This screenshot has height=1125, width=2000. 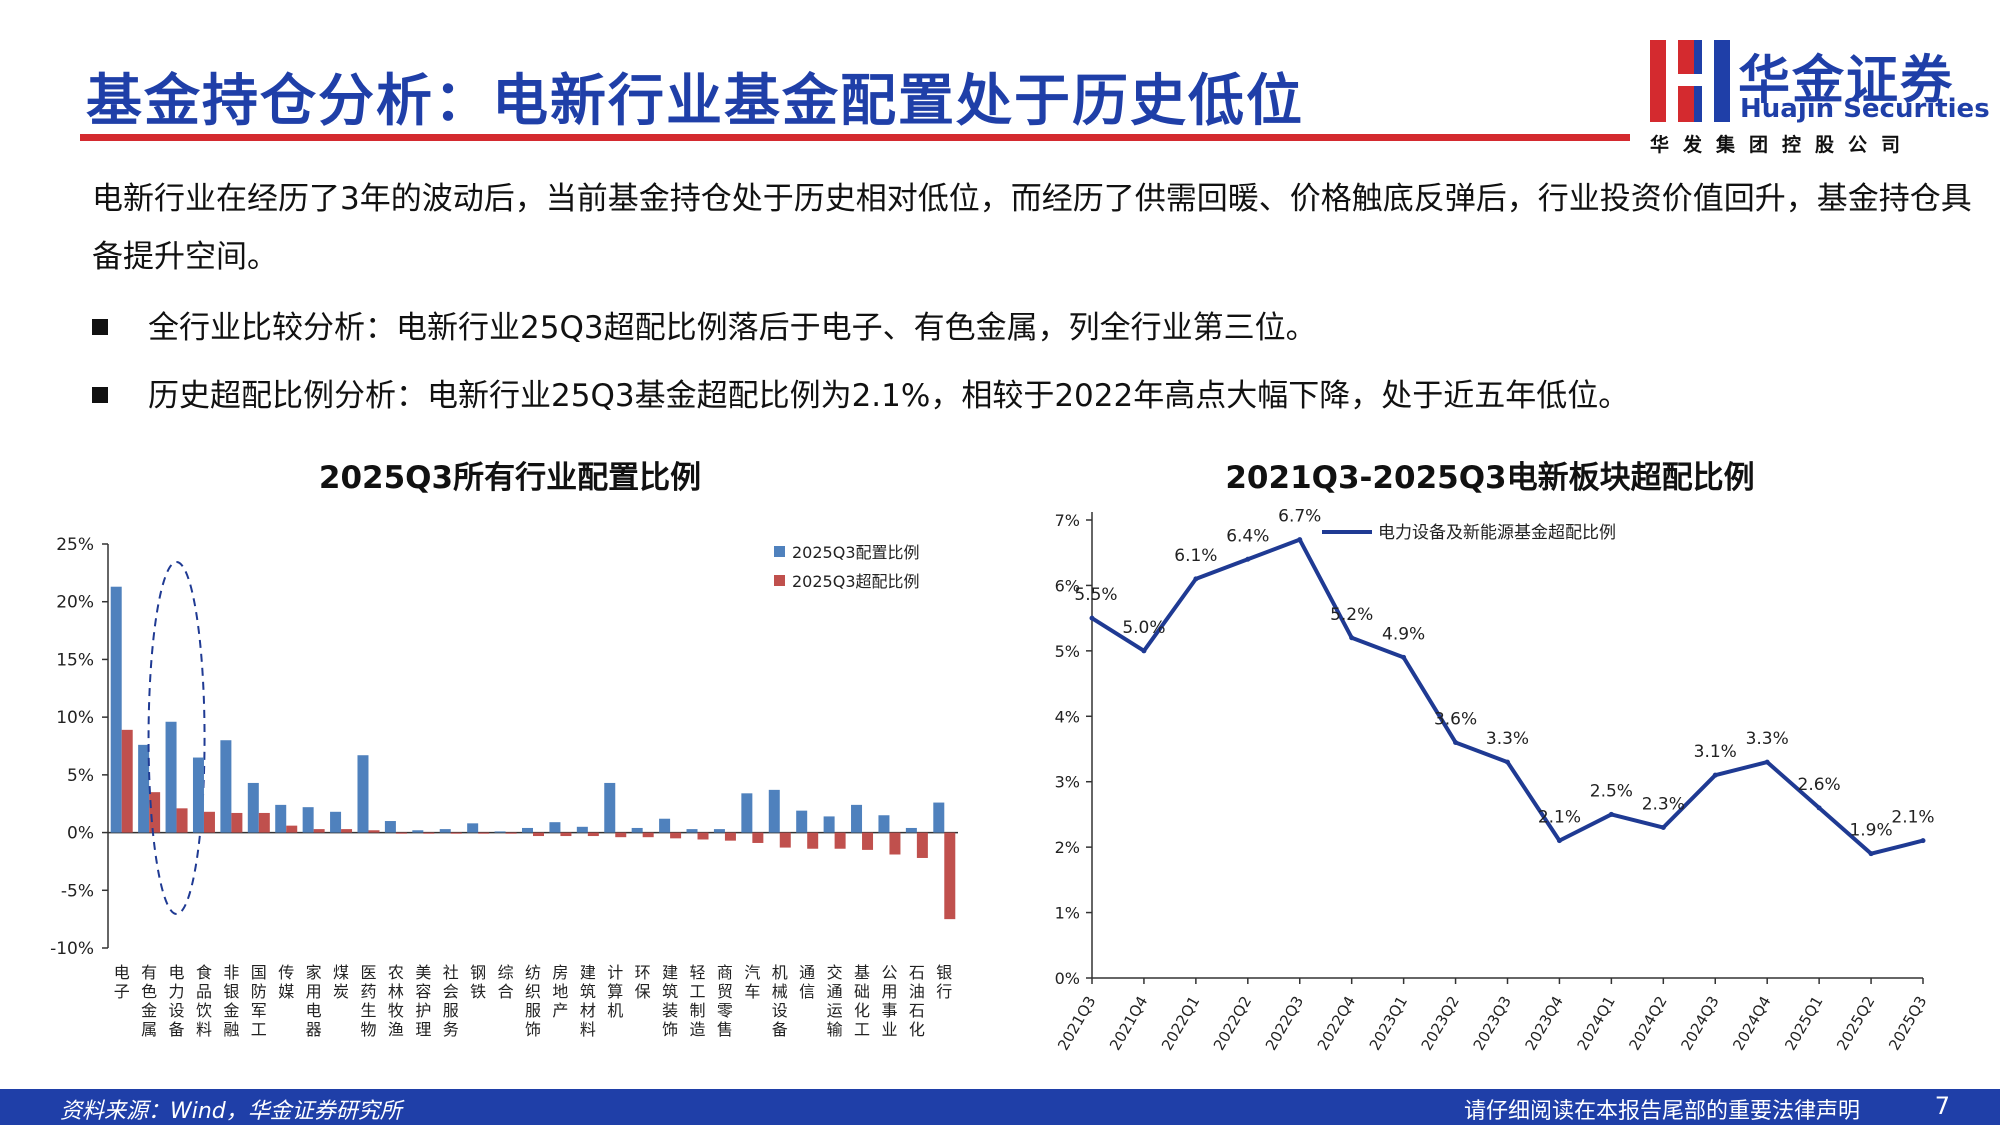 What do you see at coordinates (779, 551) in the screenshot?
I see `legend-swatch-allocation` at bounding box center [779, 551].